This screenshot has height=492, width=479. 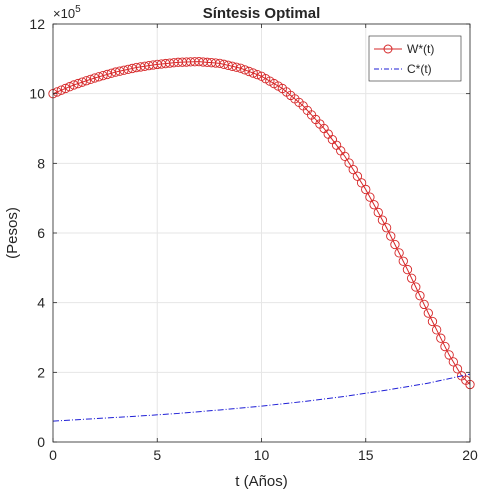 What do you see at coordinates (388, 49) in the screenshot?
I see `legend-marker-w` at bounding box center [388, 49].